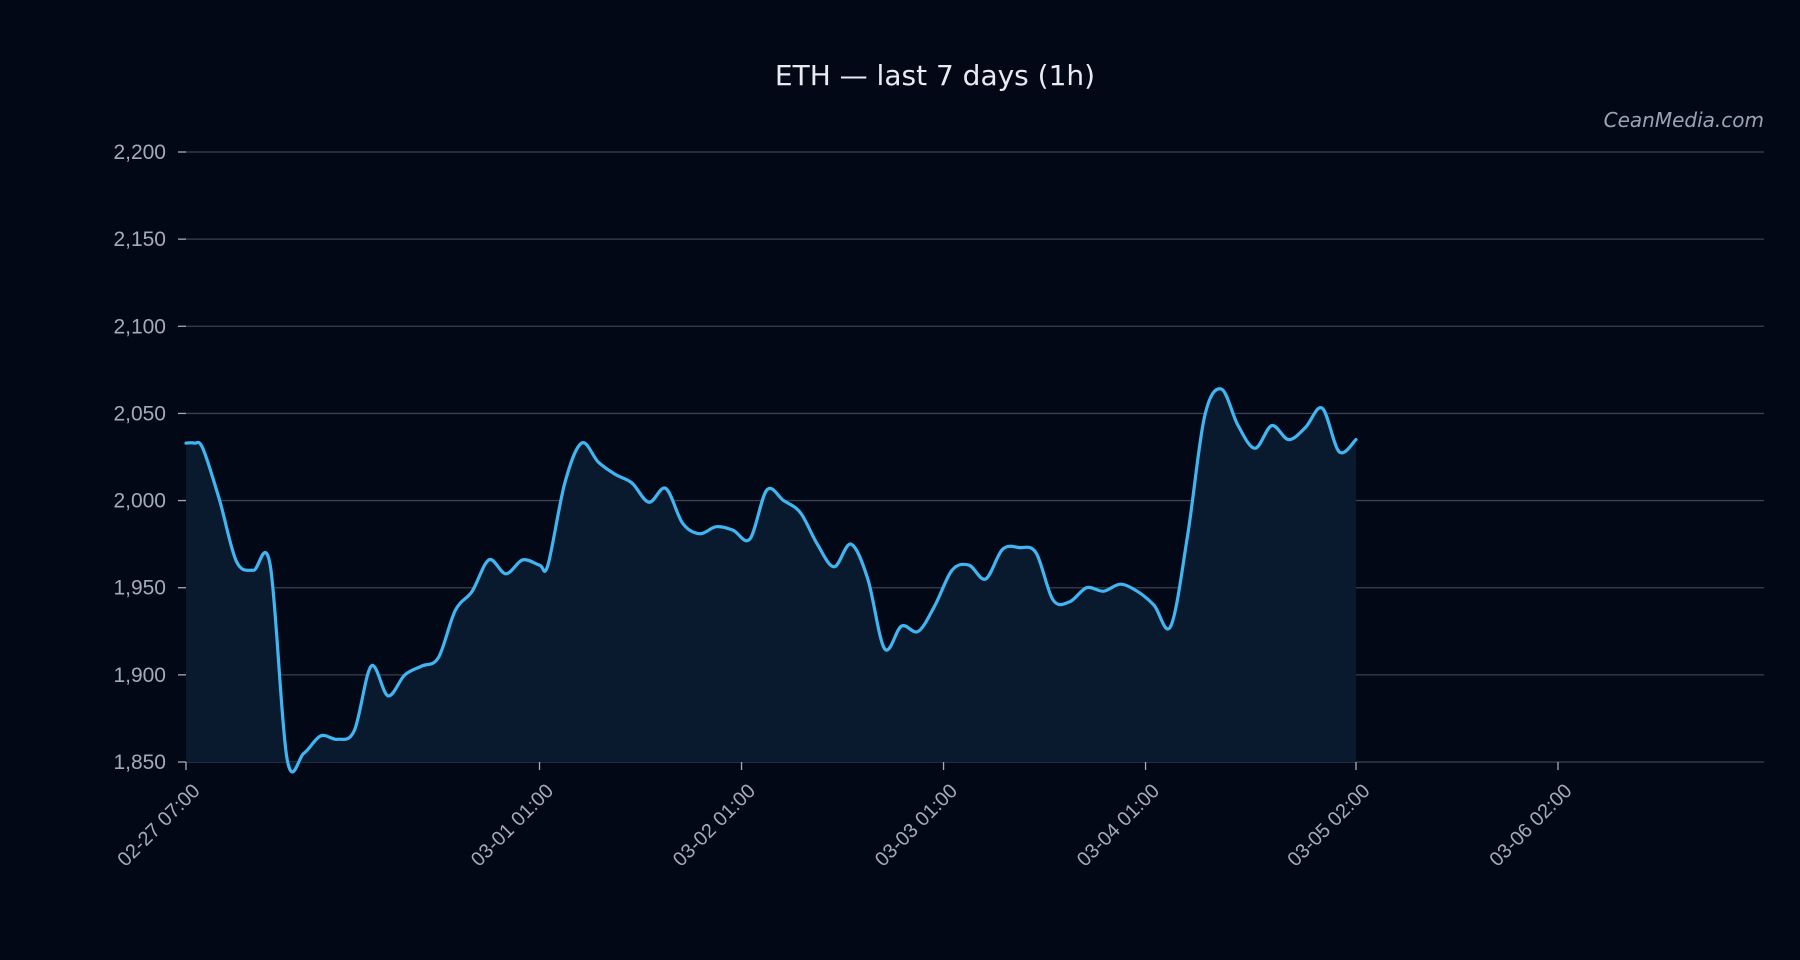  What do you see at coordinates (139, 501) in the screenshot?
I see `y-tick-label: 2,000` at bounding box center [139, 501].